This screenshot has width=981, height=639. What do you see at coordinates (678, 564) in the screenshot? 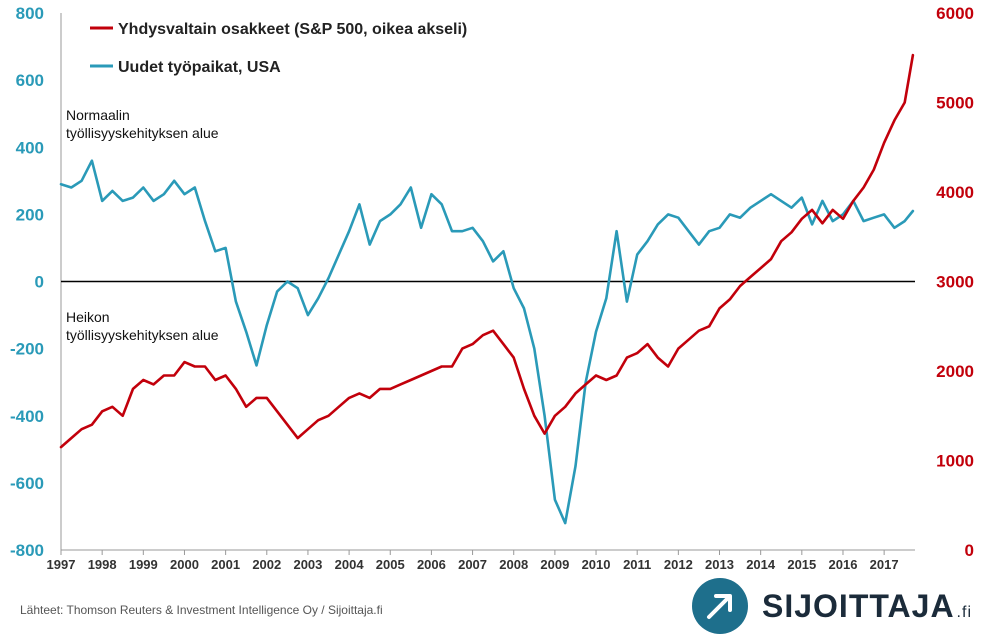
I see `x-tick-label: 2012` at bounding box center [678, 564].